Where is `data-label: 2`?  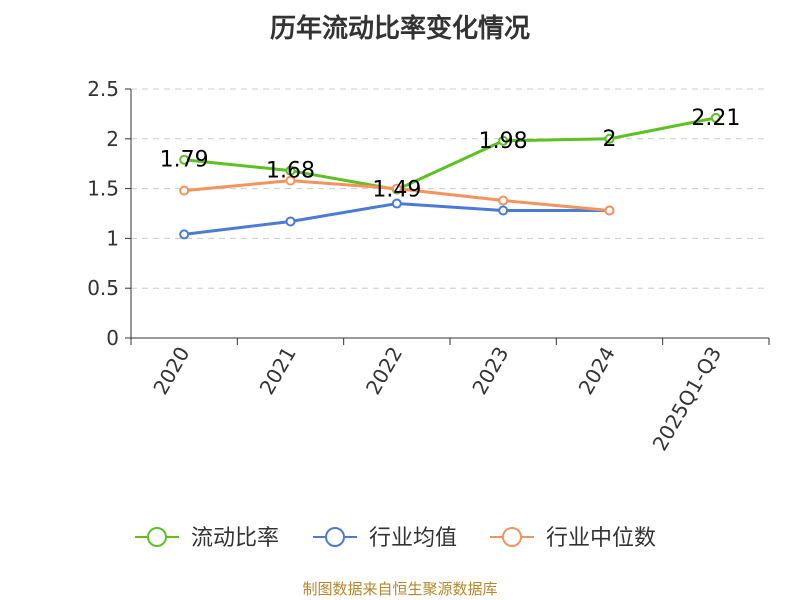 data-label: 2 is located at coordinates (610, 139).